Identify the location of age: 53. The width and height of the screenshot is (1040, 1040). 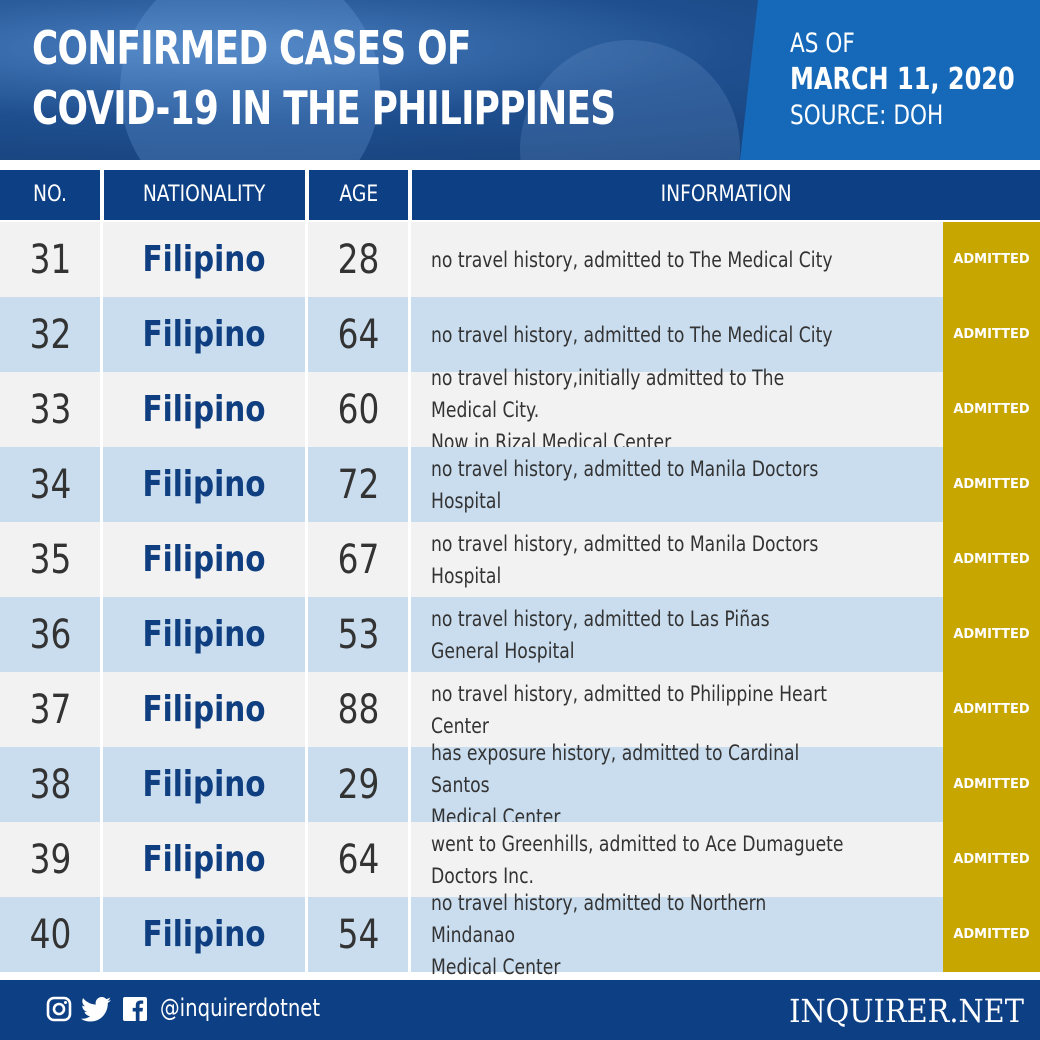
(358, 634).